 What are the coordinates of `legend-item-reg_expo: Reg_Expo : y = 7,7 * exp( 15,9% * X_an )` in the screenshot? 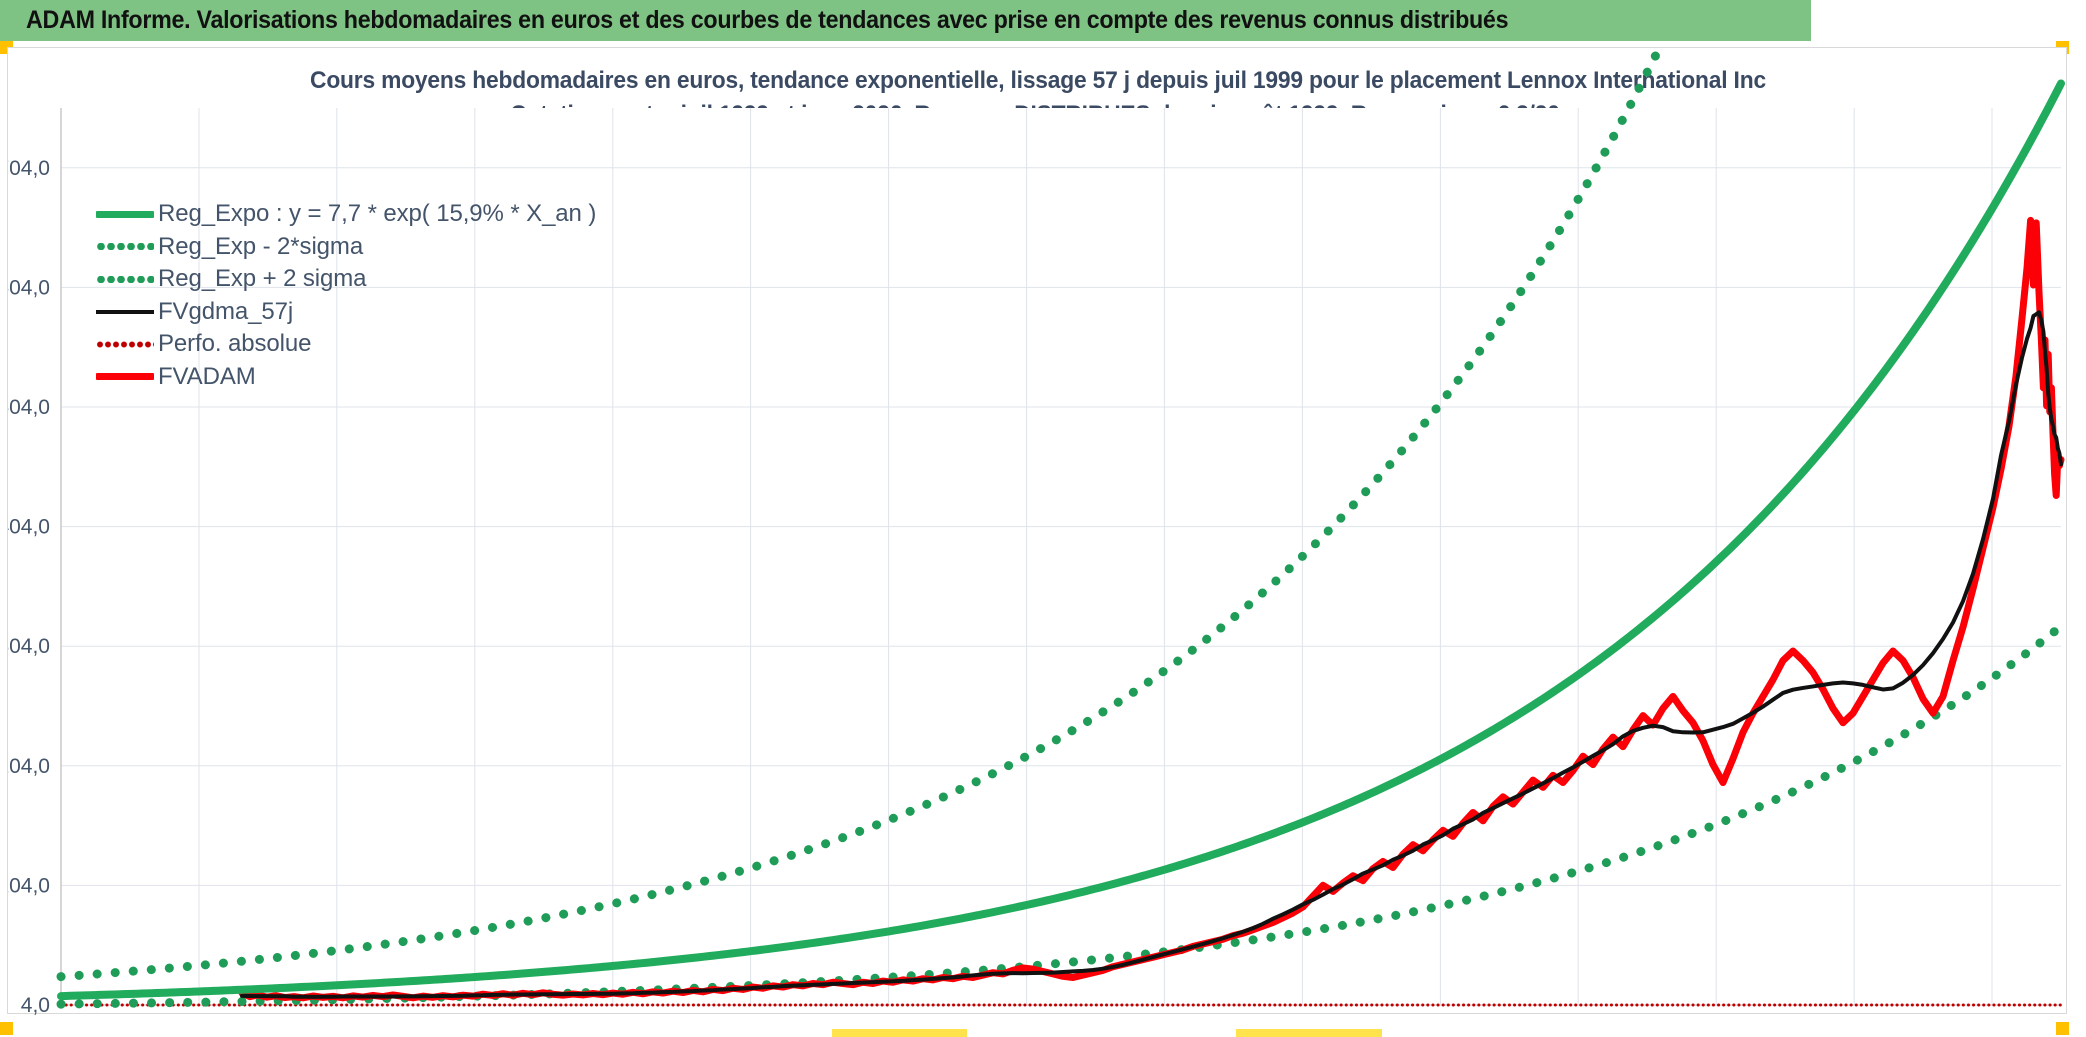 It's located at (346, 214).